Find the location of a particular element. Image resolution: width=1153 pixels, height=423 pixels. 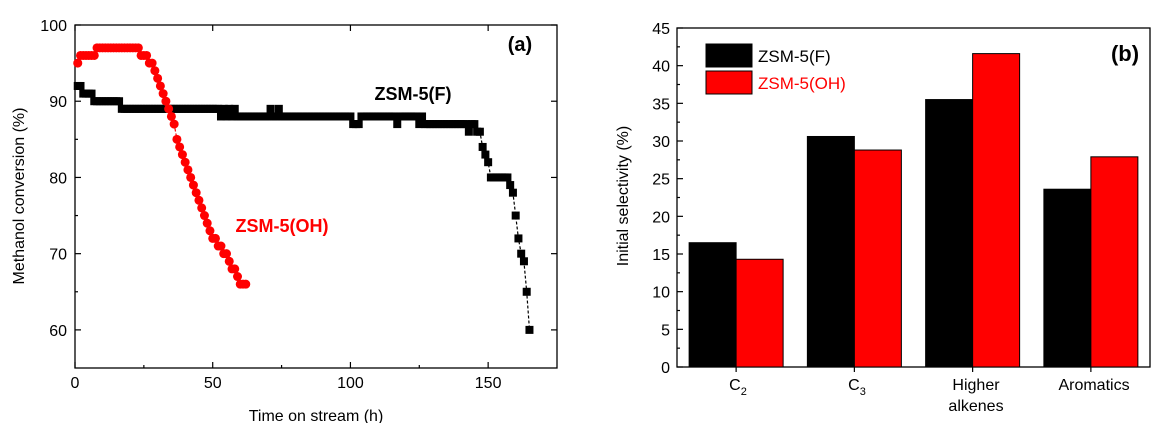

panel-b-y-tick-label: 15 is located at coordinates (661, 255).